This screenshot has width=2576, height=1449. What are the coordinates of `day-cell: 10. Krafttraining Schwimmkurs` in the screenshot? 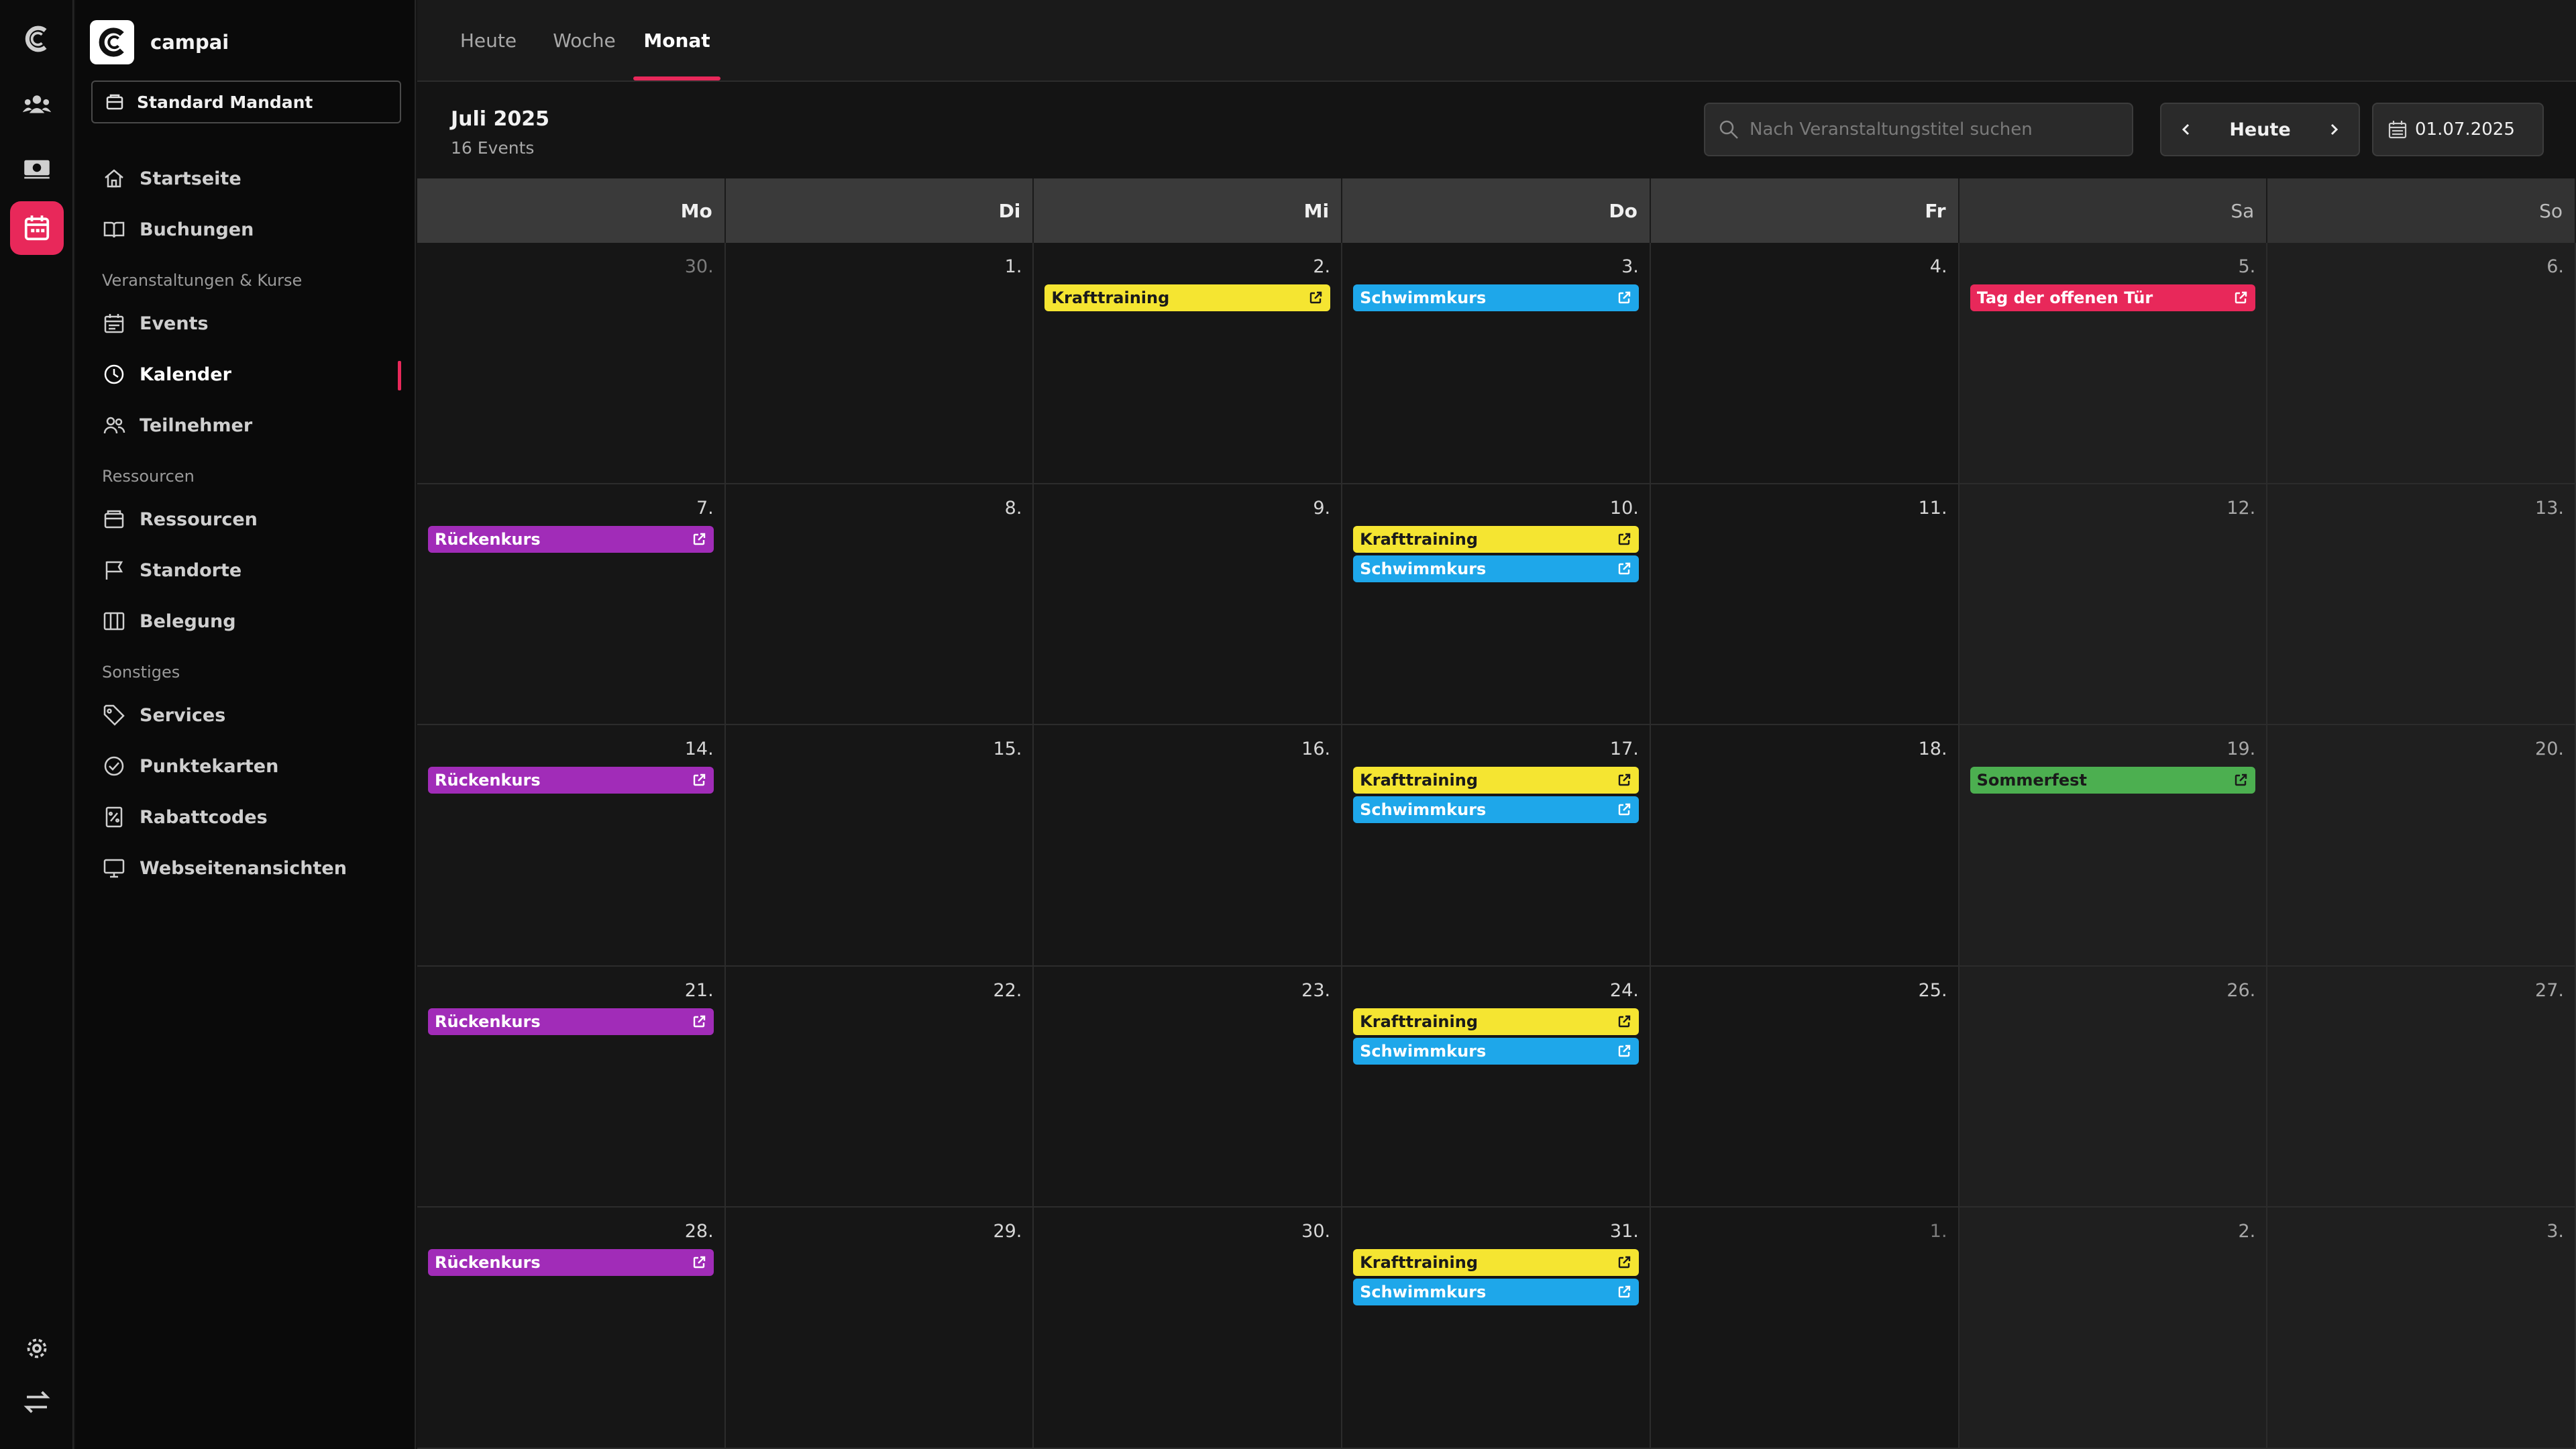 It's located at (1496, 605).